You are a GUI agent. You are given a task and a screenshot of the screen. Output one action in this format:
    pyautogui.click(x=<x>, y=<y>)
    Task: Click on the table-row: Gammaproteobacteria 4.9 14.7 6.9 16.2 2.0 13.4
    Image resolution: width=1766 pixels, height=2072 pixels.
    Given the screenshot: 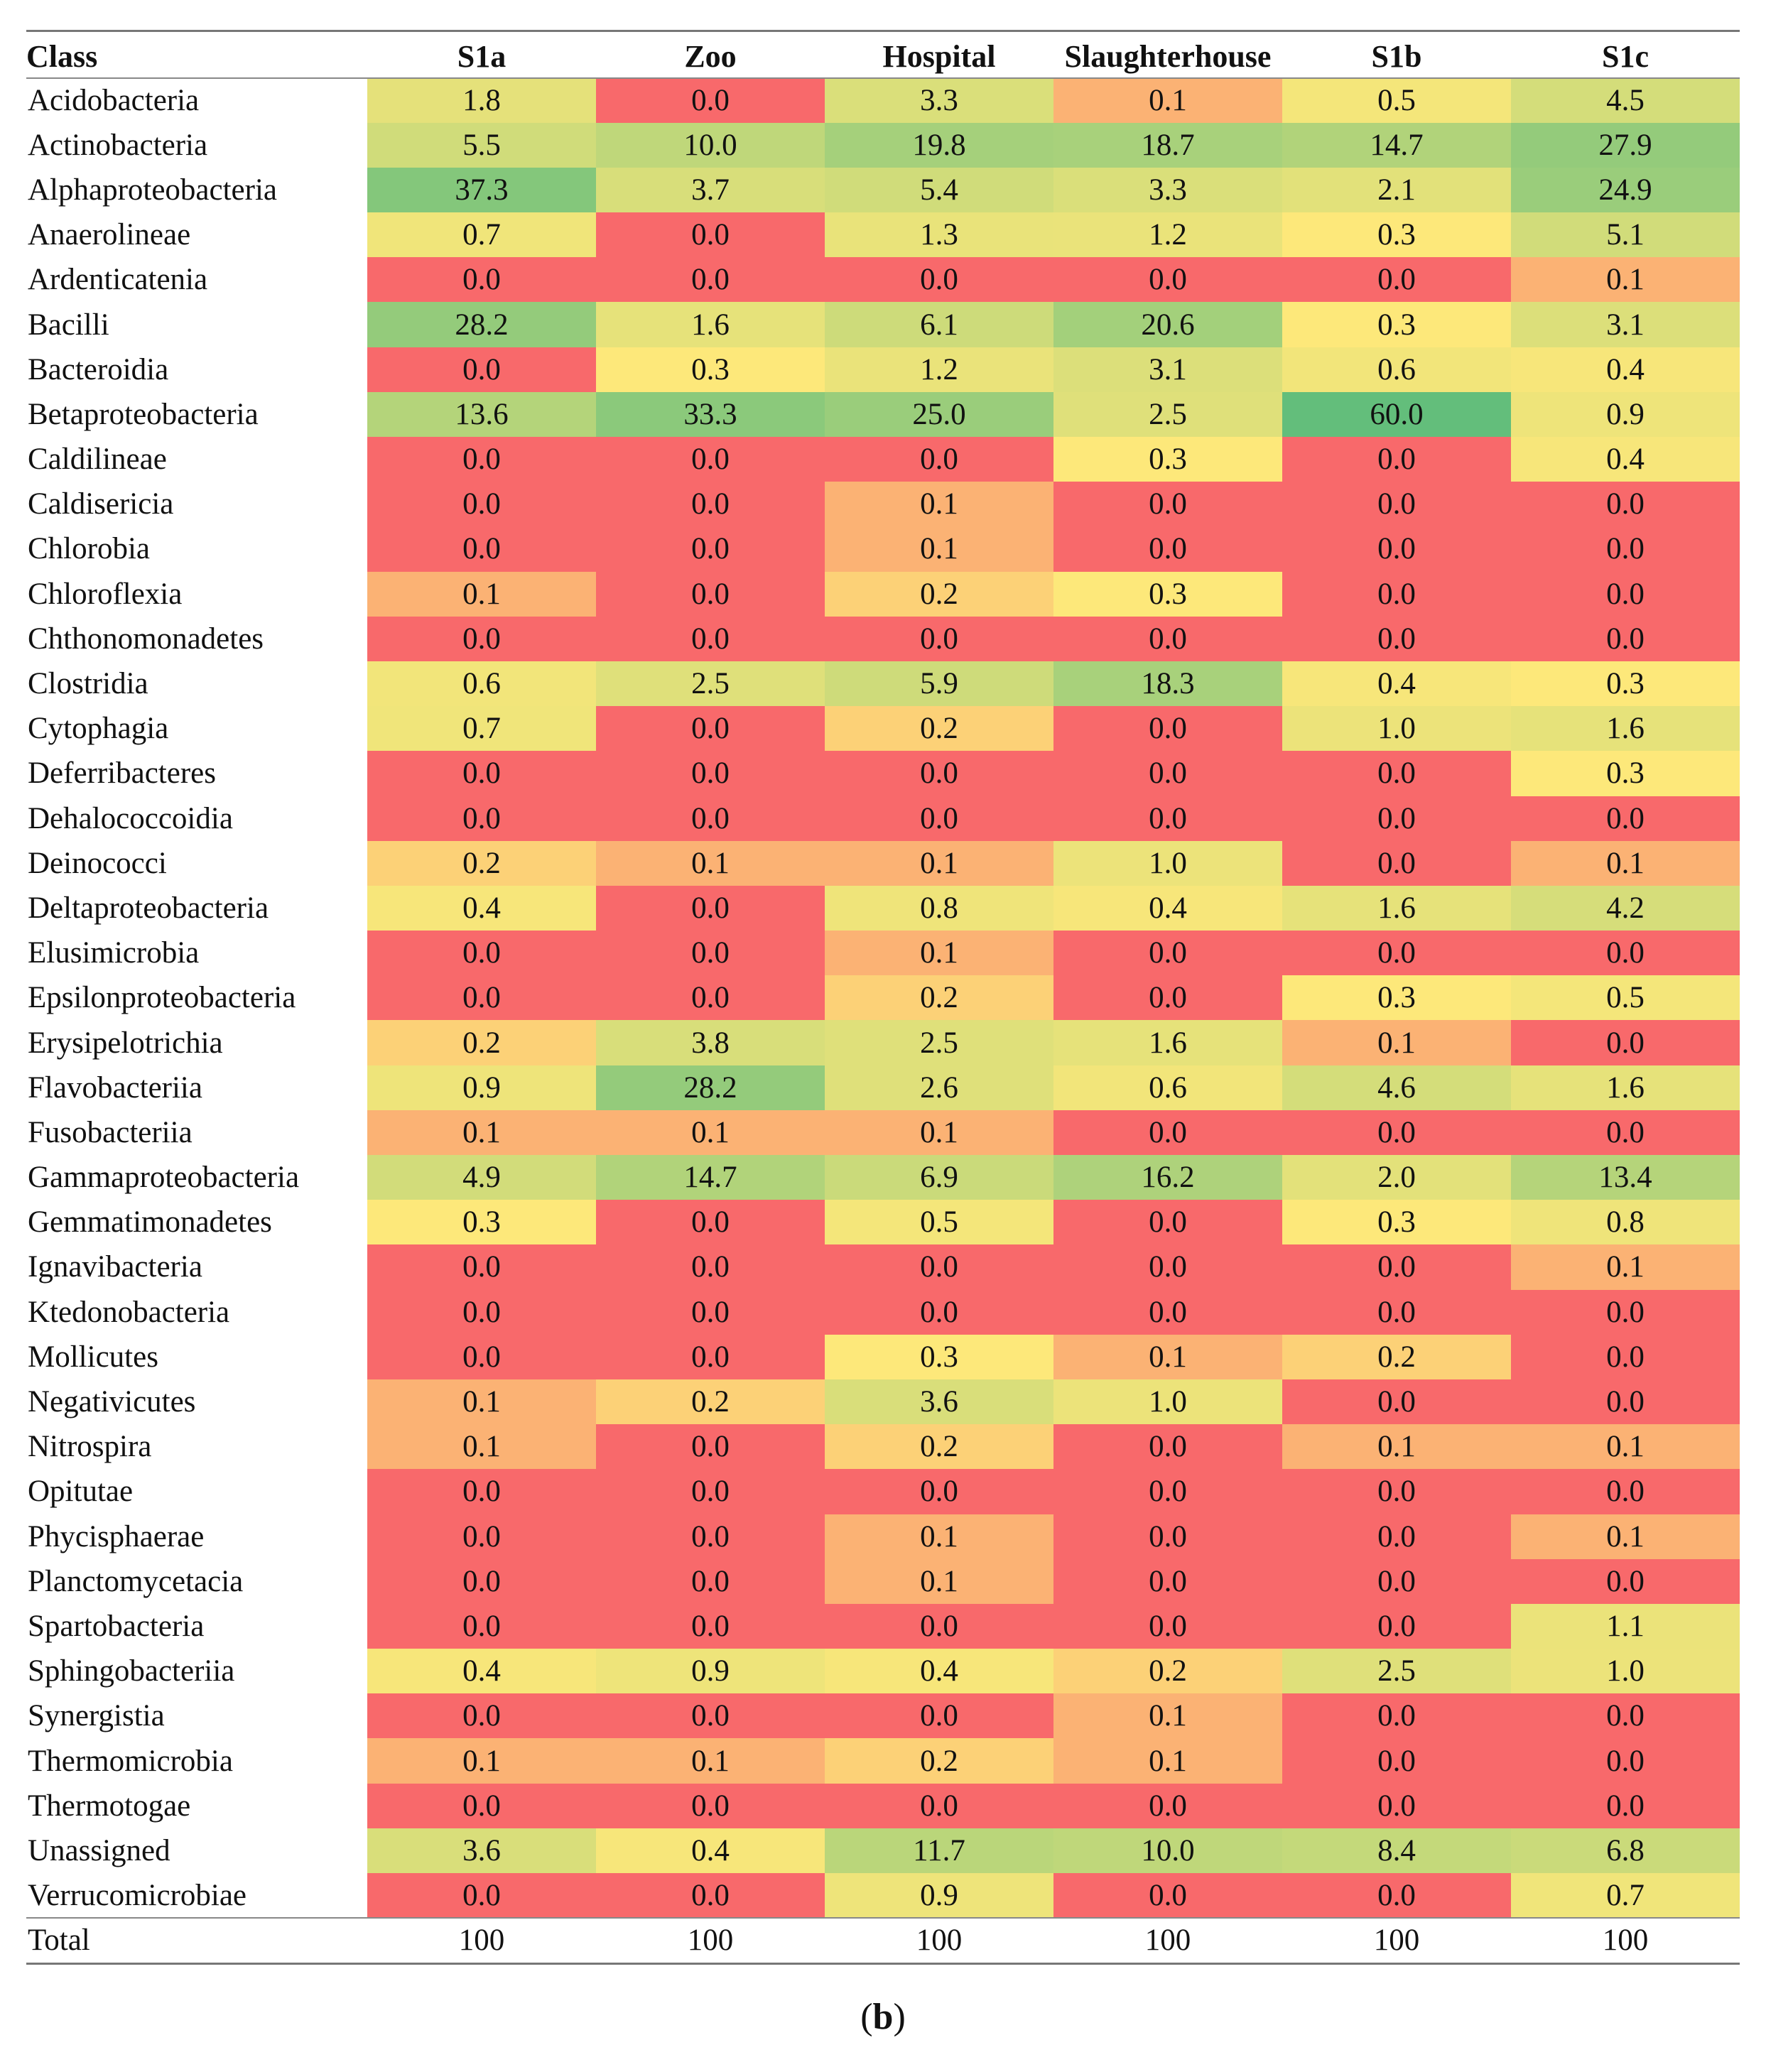 What is the action you would take?
    pyautogui.click(x=883, y=1177)
    